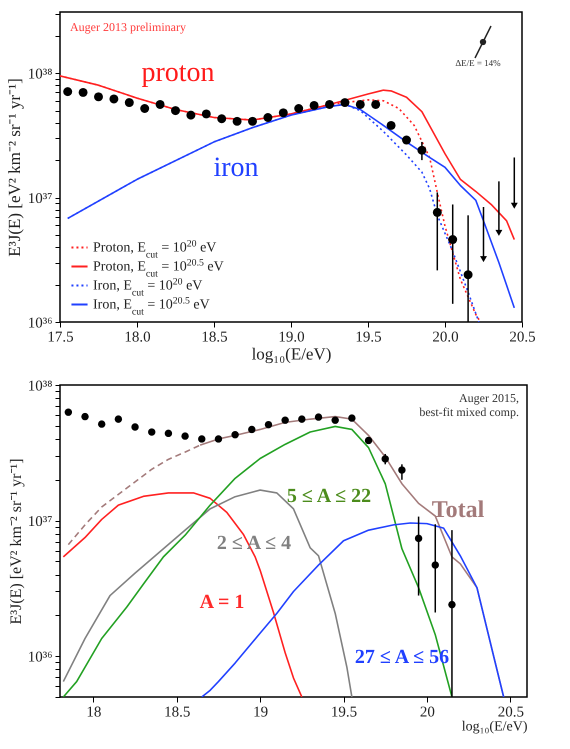  Describe the element at coordinates (137, 338) in the screenshot. I see `x-tick-label: 18.0` at that location.